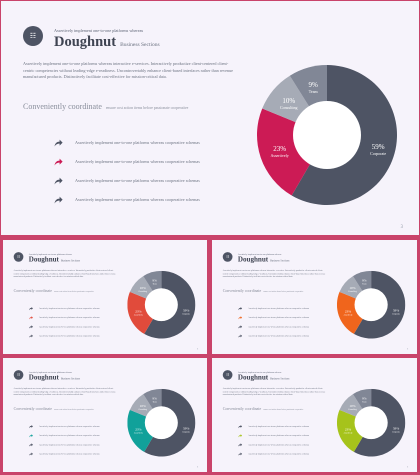 This screenshot has width=420, height=475. I want to click on slice-value-label: 23%, so click(138, 311).